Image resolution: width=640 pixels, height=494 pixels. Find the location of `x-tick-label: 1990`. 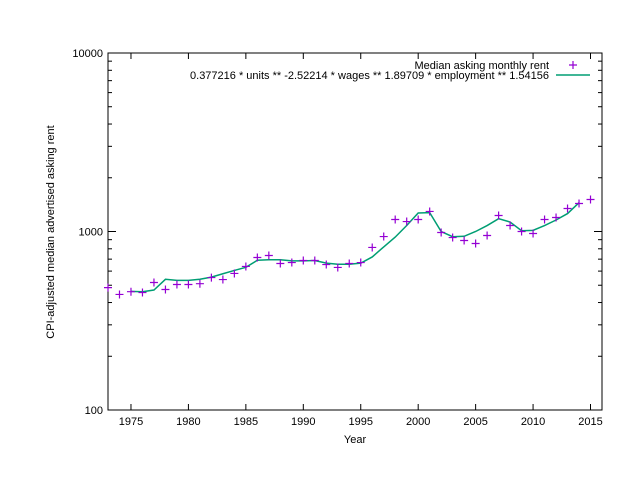

x-tick-label: 1990 is located at coordinates (303, 422).